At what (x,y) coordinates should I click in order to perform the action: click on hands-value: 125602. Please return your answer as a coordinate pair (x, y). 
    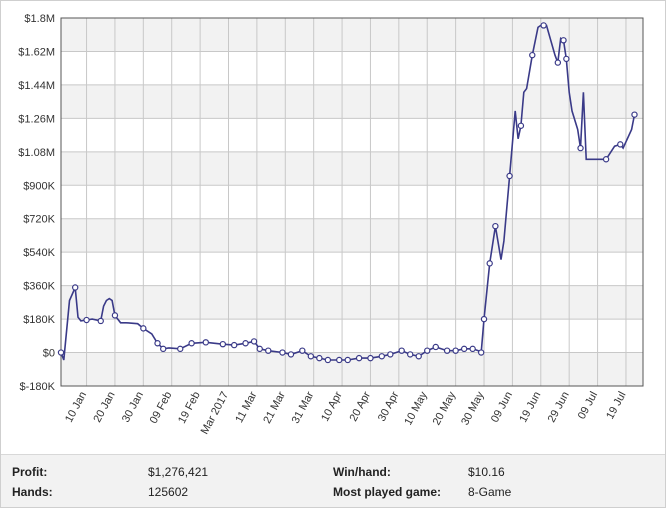
    Looking at the image, I should click on (168, 492).